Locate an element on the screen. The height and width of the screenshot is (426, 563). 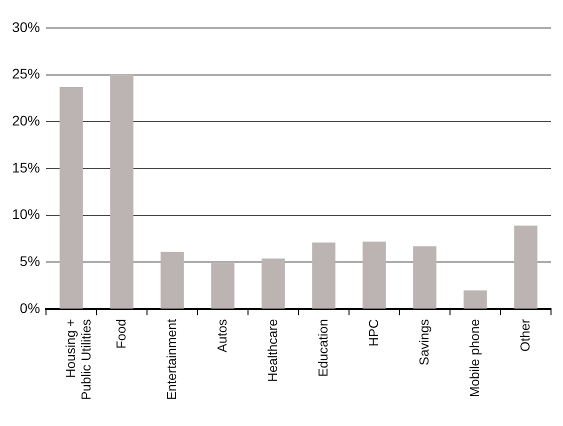
x-tick-label: Food is located at coordinates (120, 334).